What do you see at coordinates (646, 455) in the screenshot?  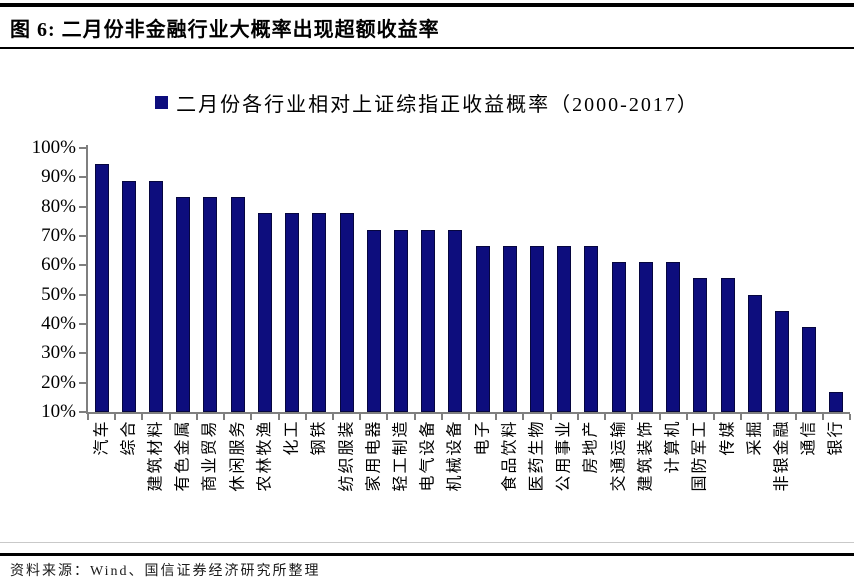 I see `x-axis-label: 建筑装饰` at bounding box center [646, 455].